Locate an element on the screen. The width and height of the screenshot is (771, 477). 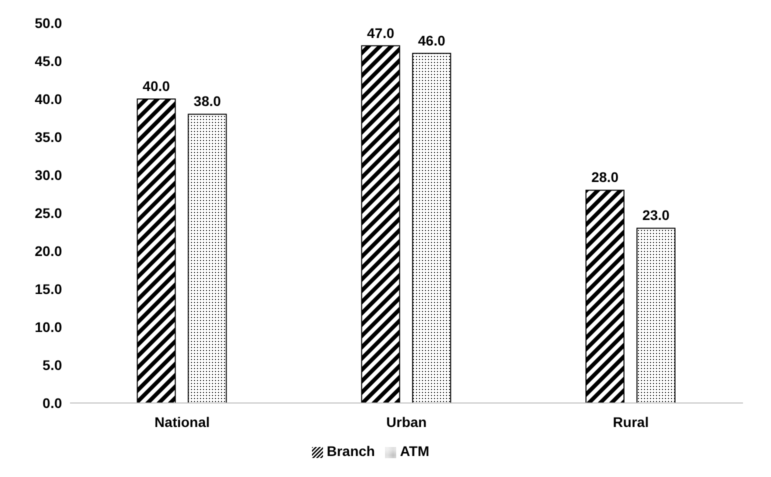
data-label: 23.0 is located at coordinates (656, 215).